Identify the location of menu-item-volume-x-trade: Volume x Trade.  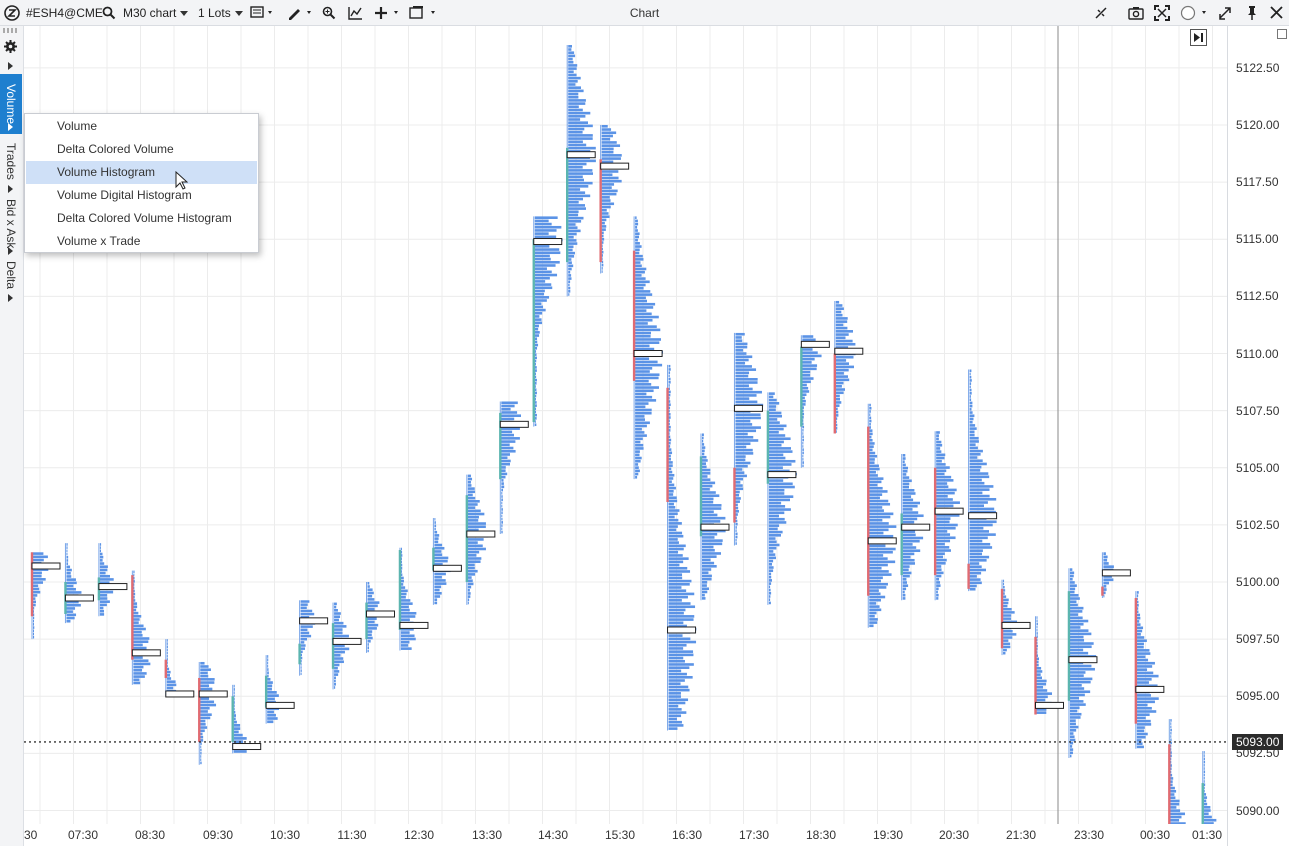
(99, 241).